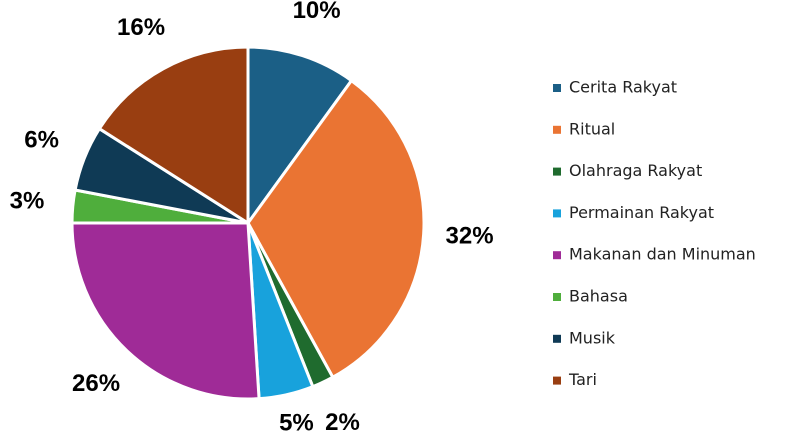  I want to click on data-label: 26%, so click(96, 383).